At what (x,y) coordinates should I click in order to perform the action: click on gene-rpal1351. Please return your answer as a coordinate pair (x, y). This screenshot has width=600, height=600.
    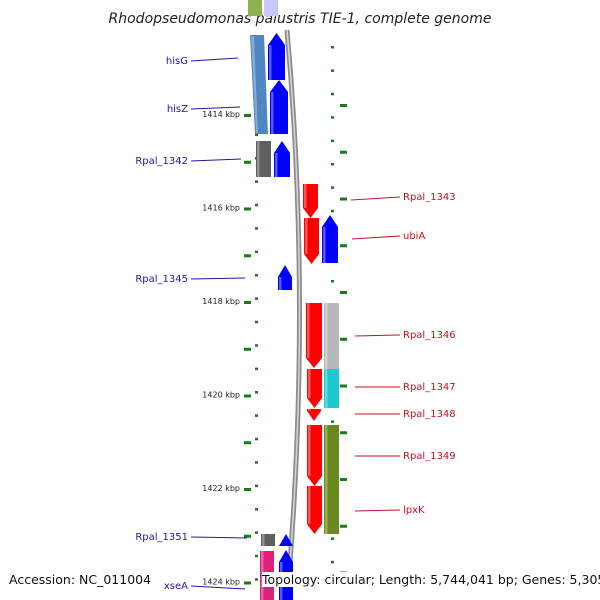
    Looking at the image, I should click on (286, 540).